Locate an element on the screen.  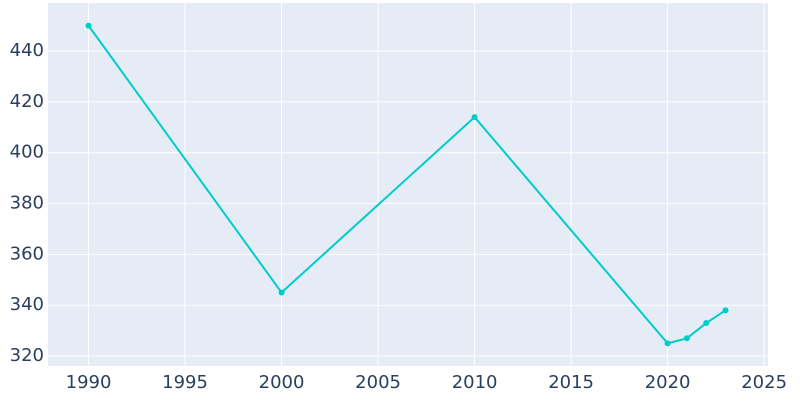
y-tick-label: 420 is located at coordinates (27, 101).